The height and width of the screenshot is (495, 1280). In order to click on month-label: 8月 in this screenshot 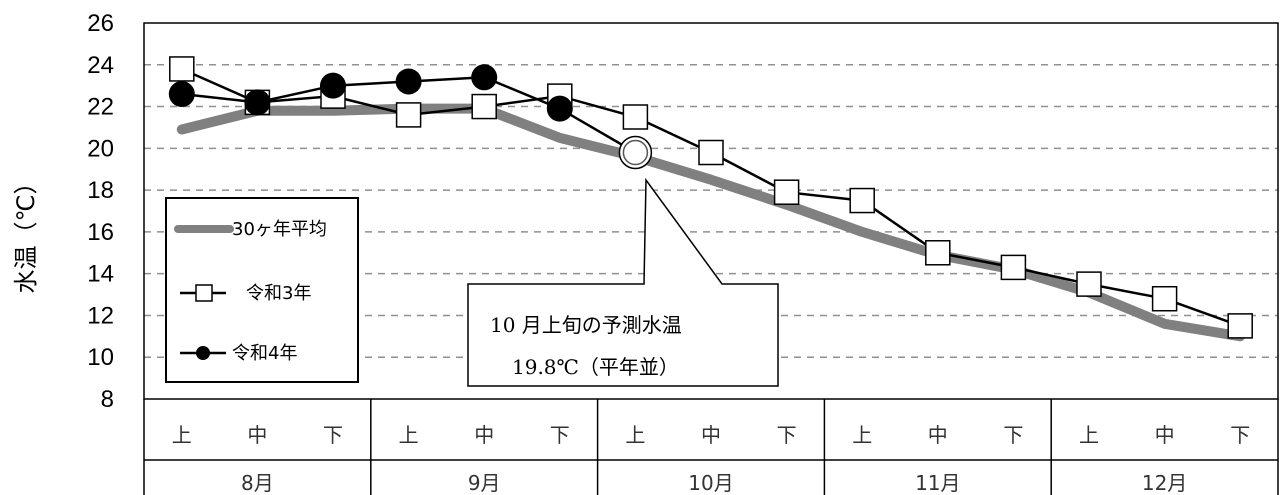, I will do `click(257, 483)`.